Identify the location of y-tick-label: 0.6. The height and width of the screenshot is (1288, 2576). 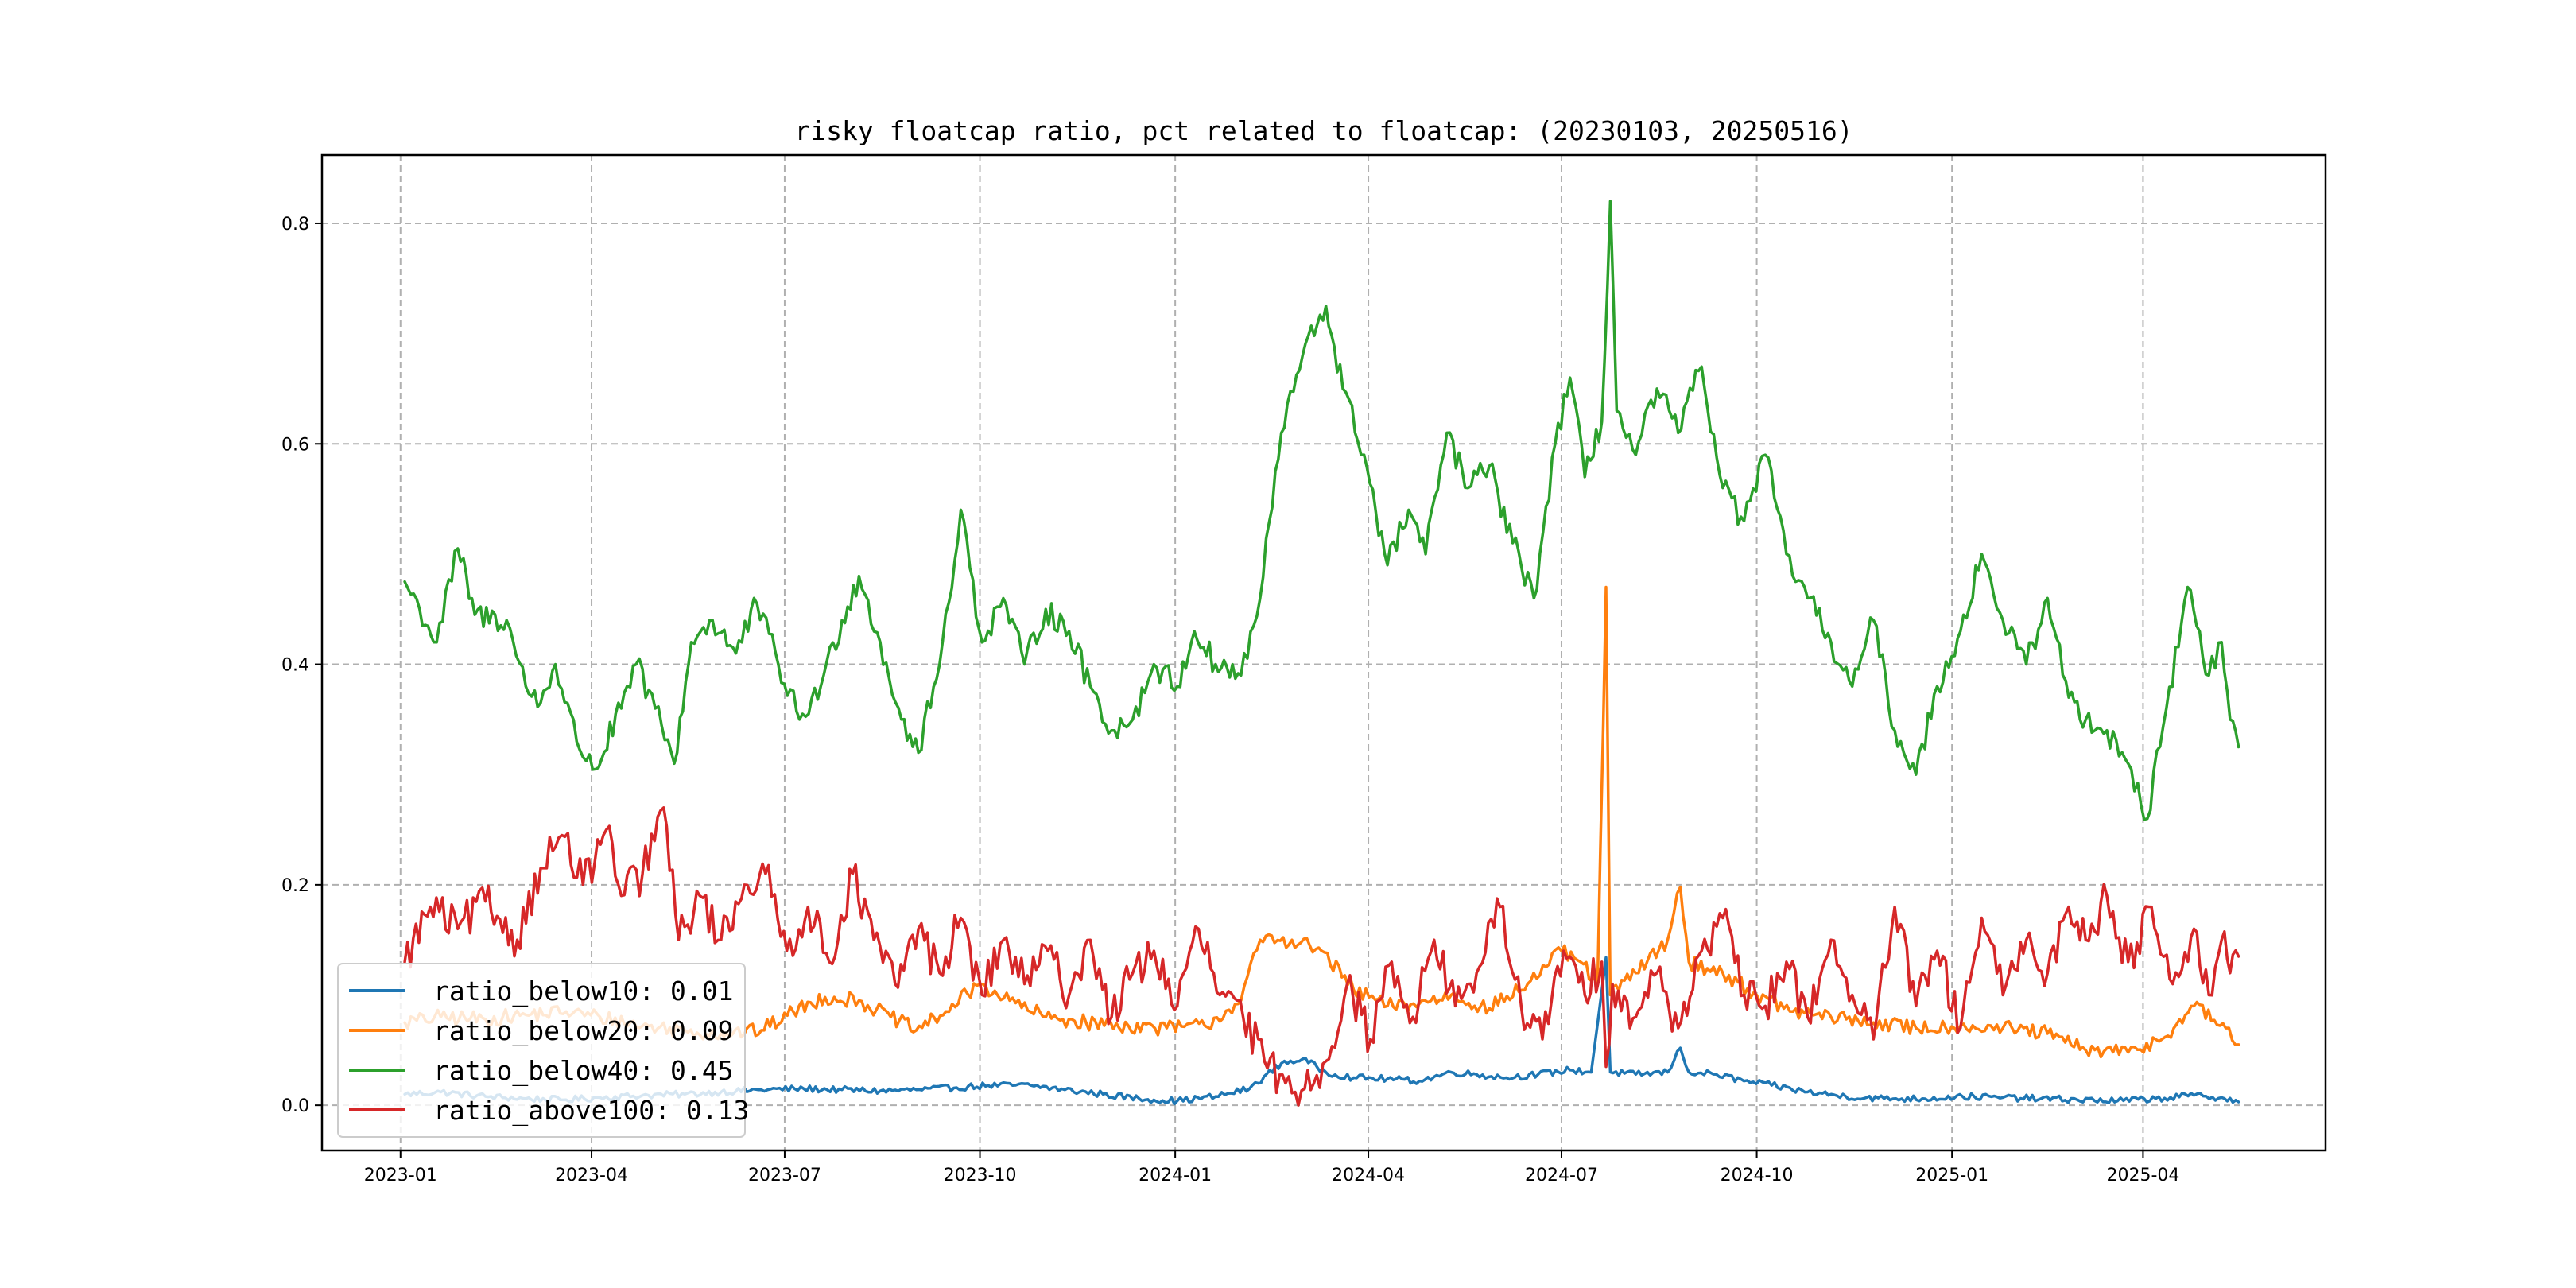
(295, 445).